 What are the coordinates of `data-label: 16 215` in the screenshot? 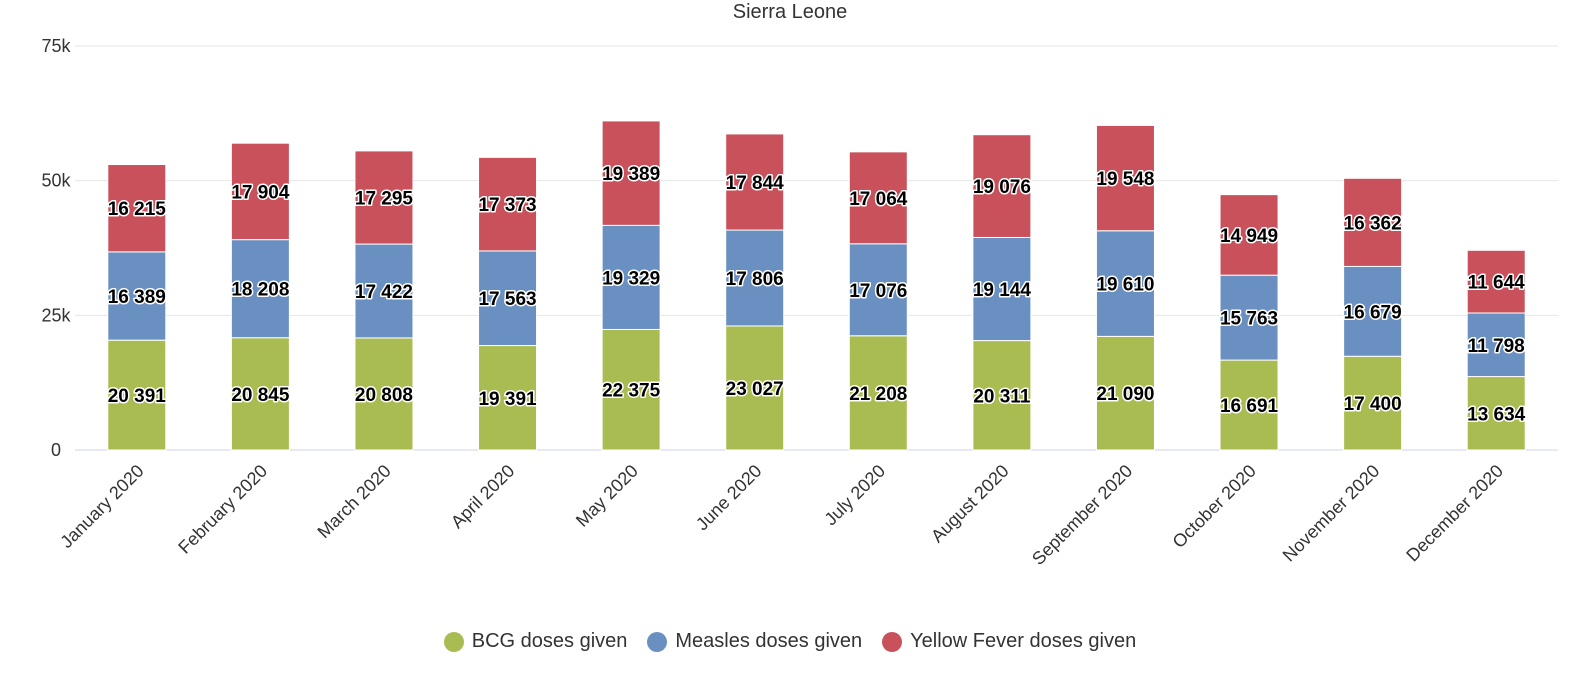 It's located at (137, 209).